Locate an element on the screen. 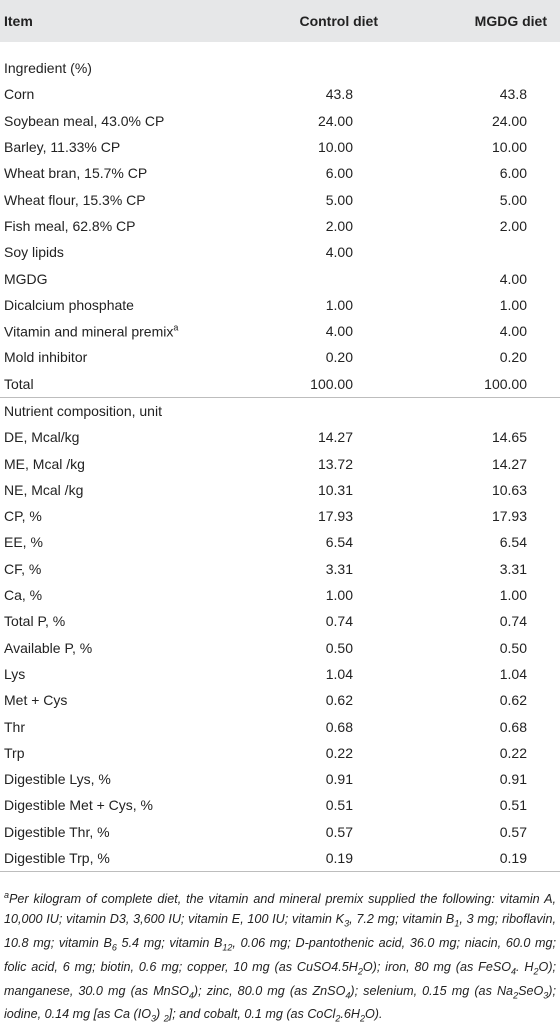 The height and width of the screenshot is (1032, 560). table-row: Digestible Trp, % 0.19 0.19 is located at coordinates (280, 858).